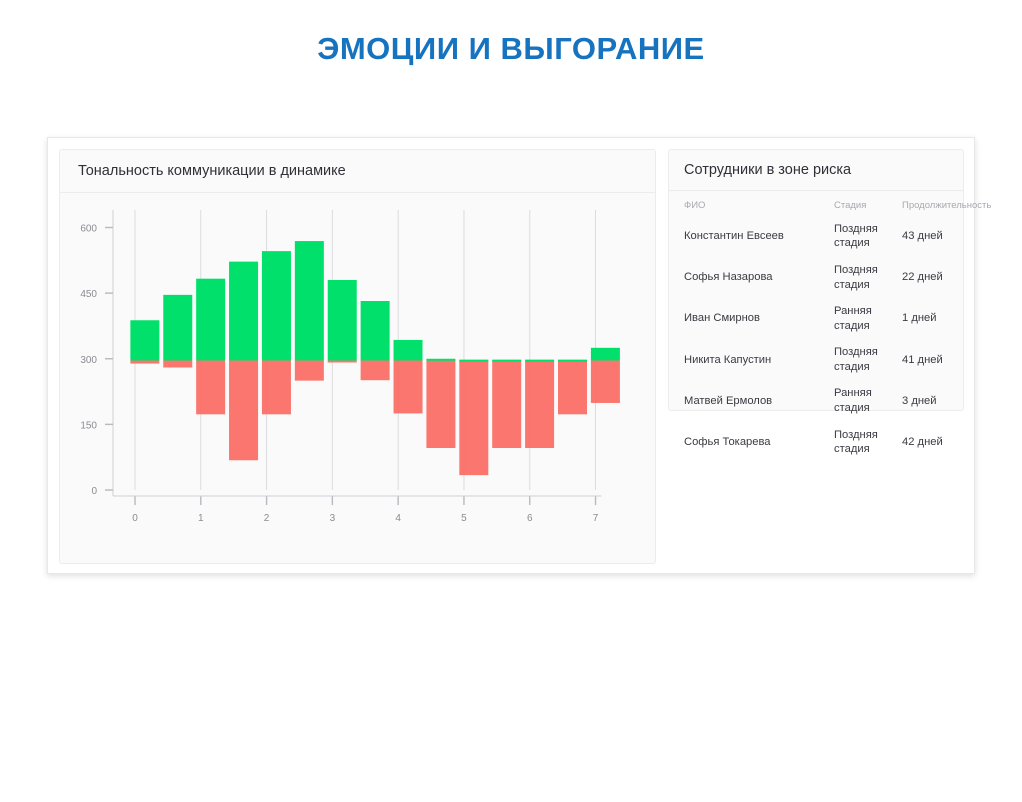 This screenshot has height=802, width=1022. What do you see at coordinates (768, 170) in the screenshot?
I see `risk-card-title: Сотрудники в зоне риска` at bounding box center [768, 170].